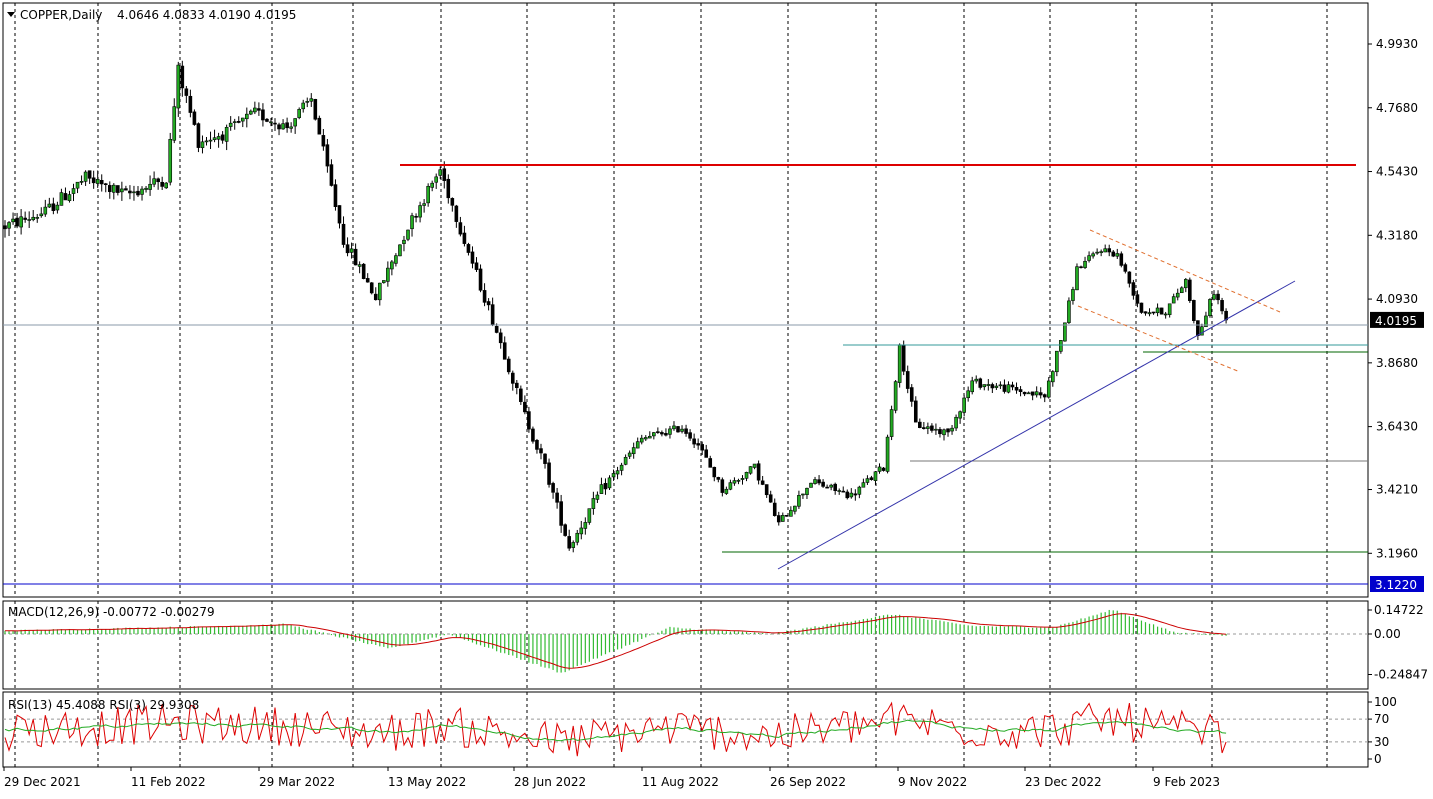  What do you see at coordinates (1397, 427) in the screenshot?
I see `price-tick-label: 3.6430` at bounding box center [1397, 427].